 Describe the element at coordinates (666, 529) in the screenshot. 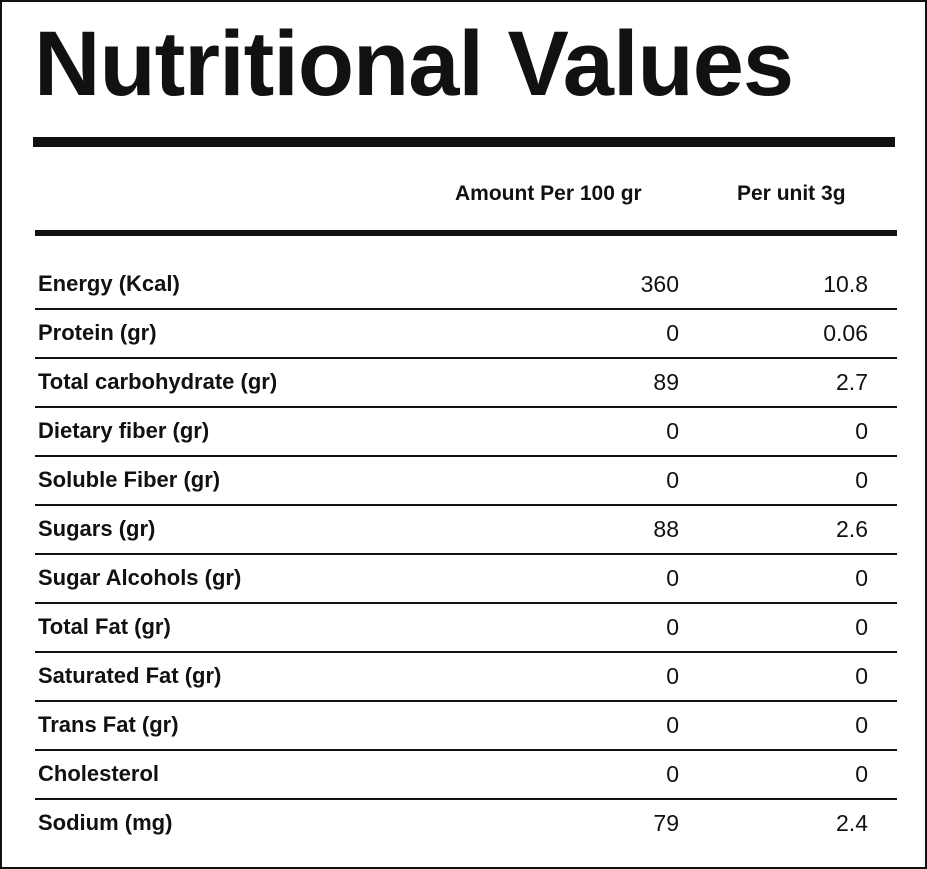

I see `per-100-value: 88` at that location.